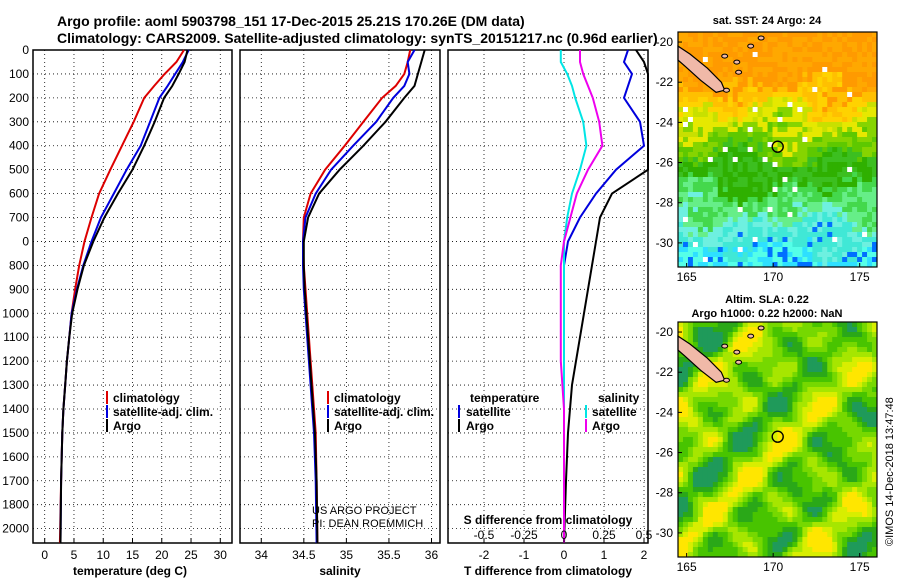  What do you see at coordinates (480, 426) in the screenshot?
I see `legend-t-argo-label: Argo` at bounding box center [480, 426].